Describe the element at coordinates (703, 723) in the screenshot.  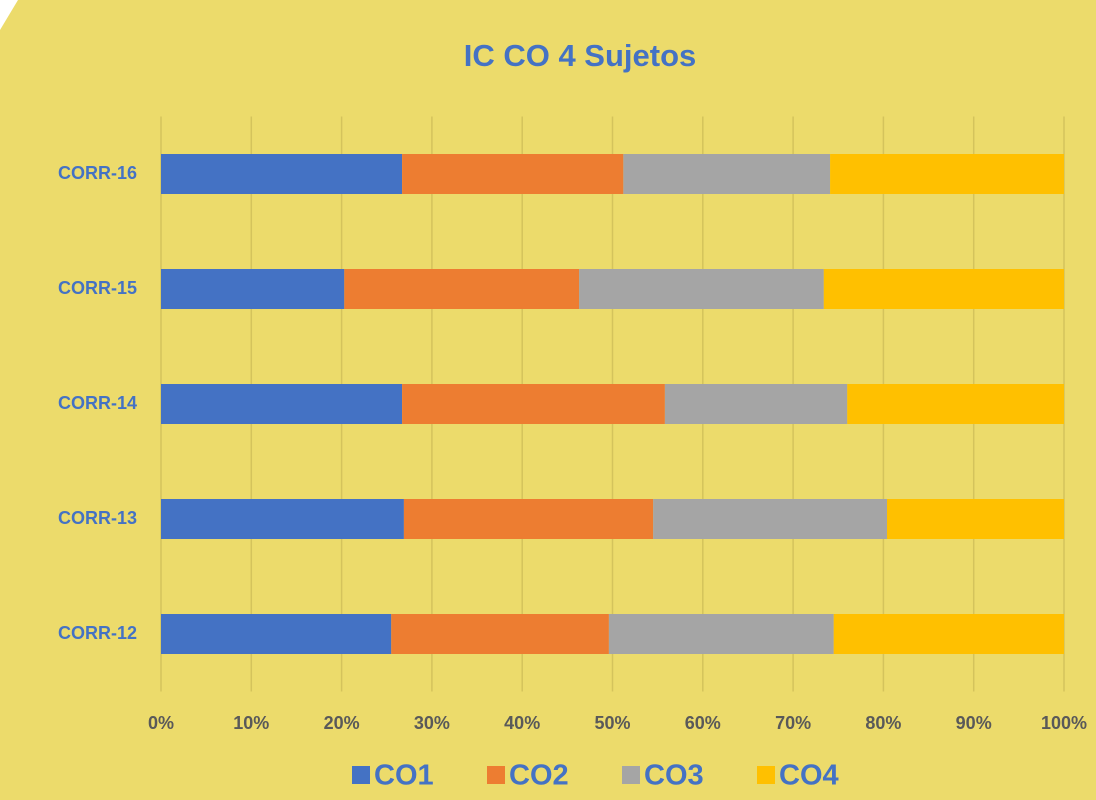
I see `x-tick-label: 60%` at that location.